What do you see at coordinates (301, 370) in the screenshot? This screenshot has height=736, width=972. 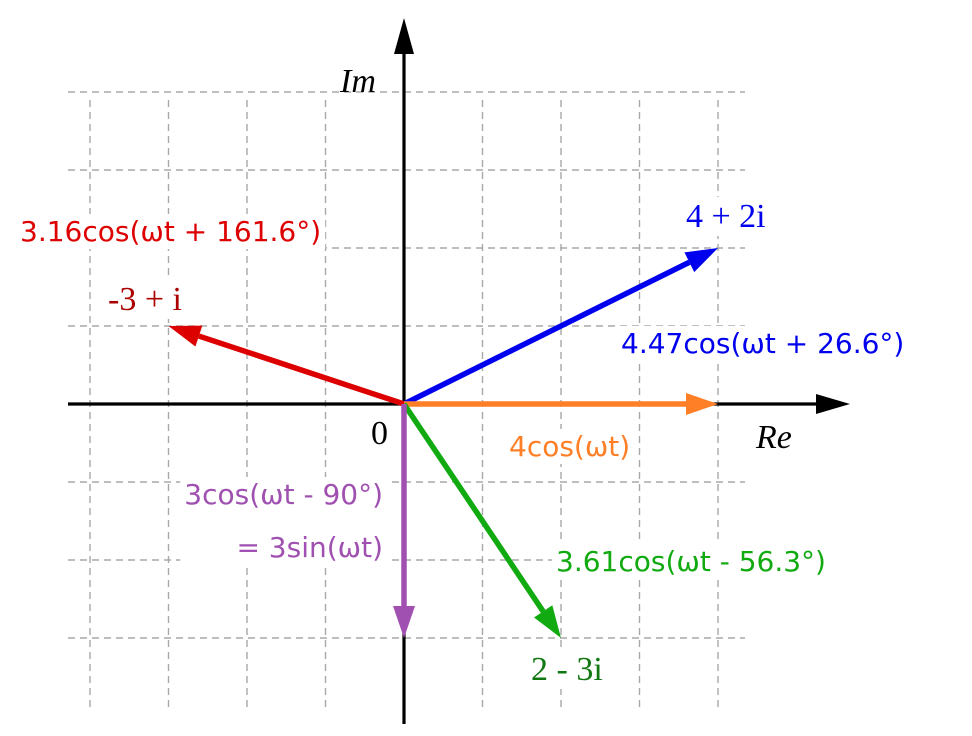 I see `v-red-shaft` at bounding box center [301, 370].